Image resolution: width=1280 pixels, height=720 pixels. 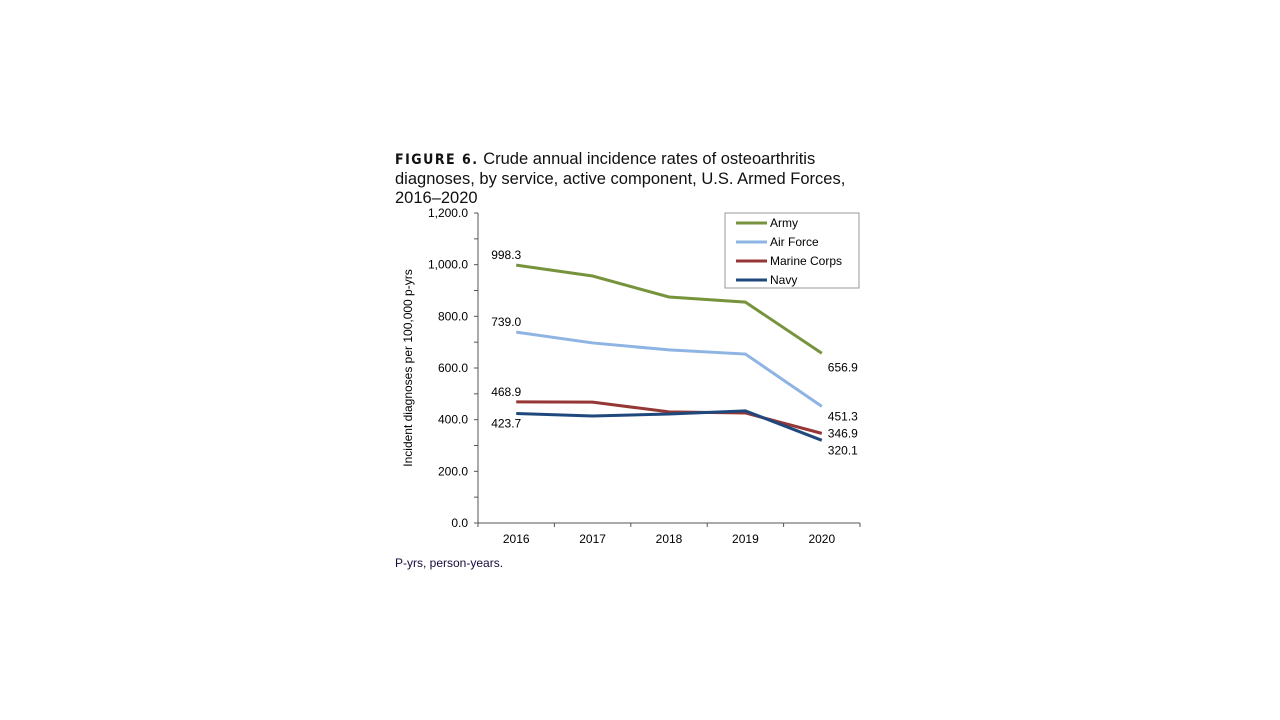 What do you see at coordinates (792, 250) in the screenshot?
I see `legend` at bounding box center [792, 250].